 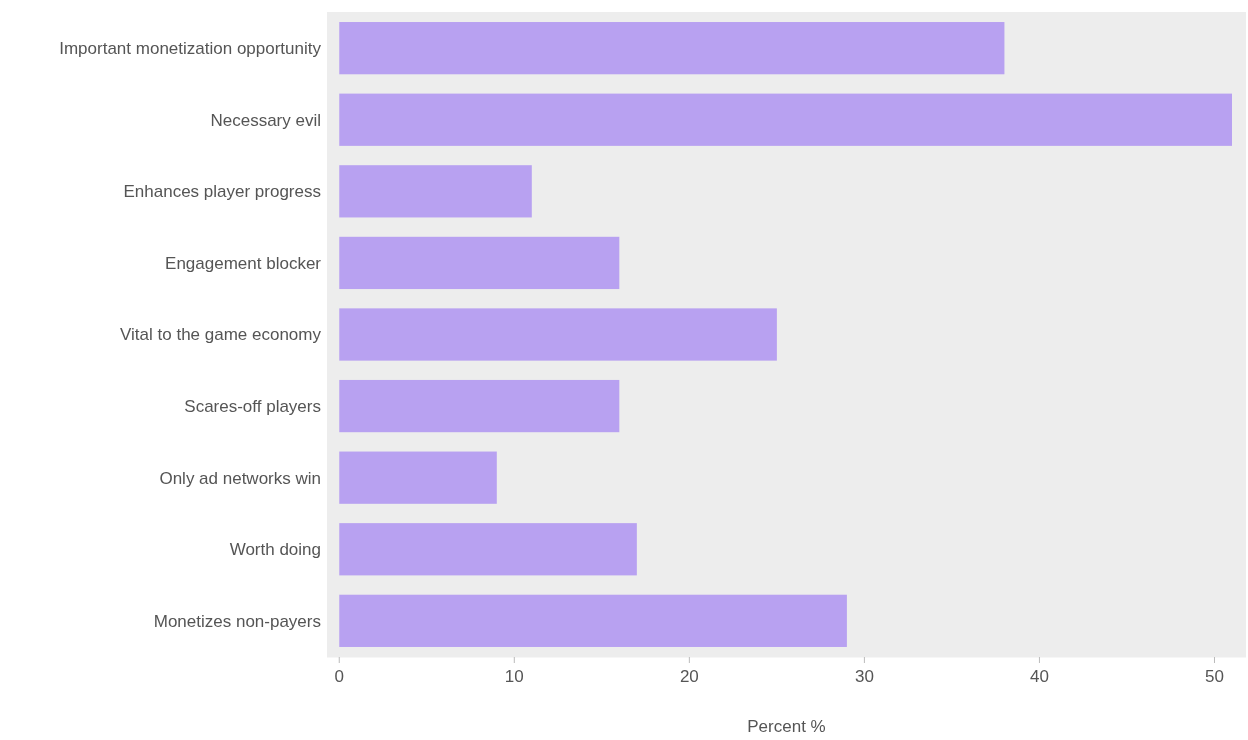 I want to click on y-tick-label: Only ad networks win, so click(x=240, y=478).